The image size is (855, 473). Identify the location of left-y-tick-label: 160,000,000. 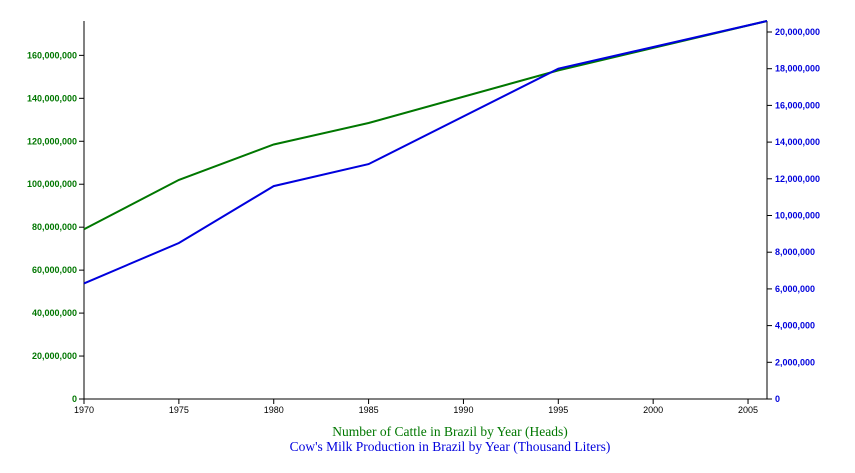
(52, 55).